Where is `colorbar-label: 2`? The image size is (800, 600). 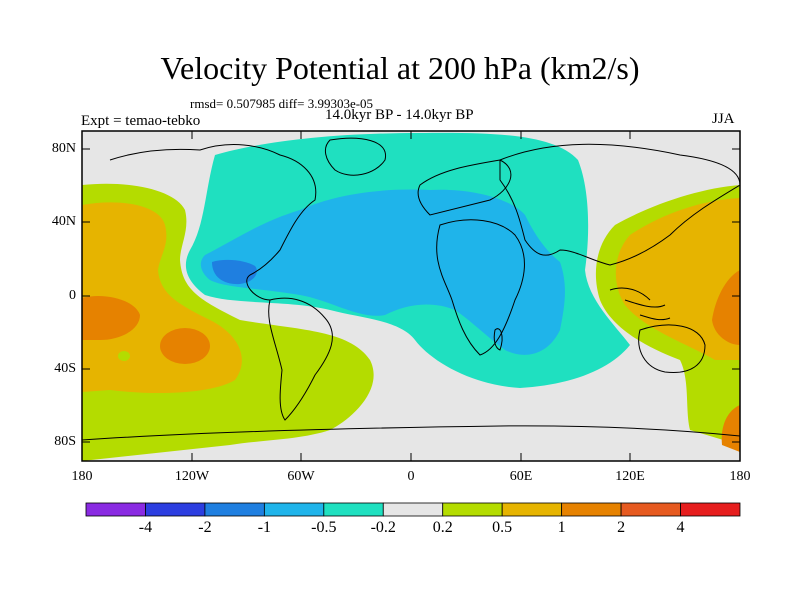 colorbar-label: 2 is located at coordinates (621, 527).